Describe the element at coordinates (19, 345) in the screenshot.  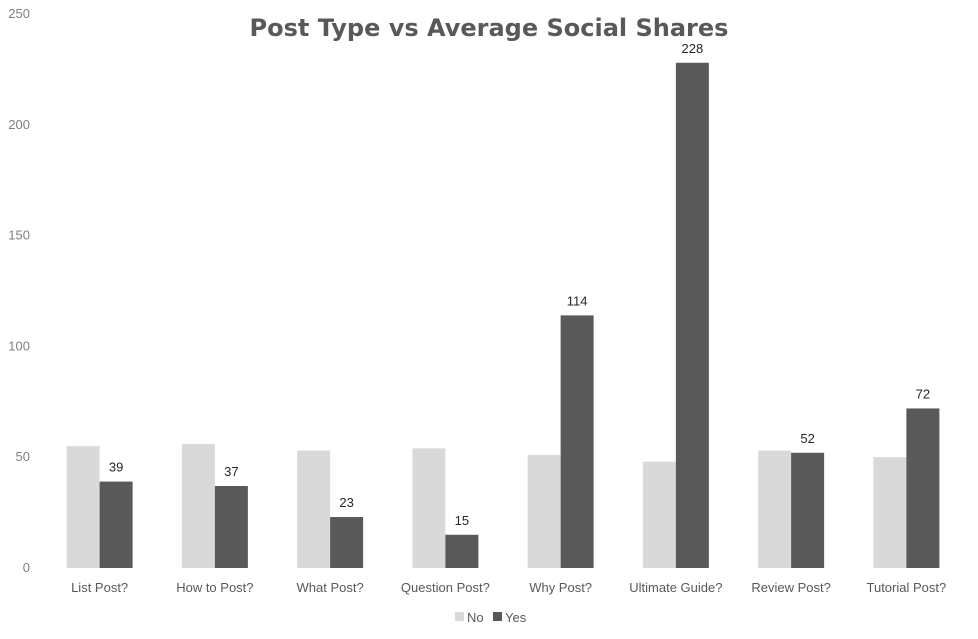
I see `y-tick-label: 100` at that location.